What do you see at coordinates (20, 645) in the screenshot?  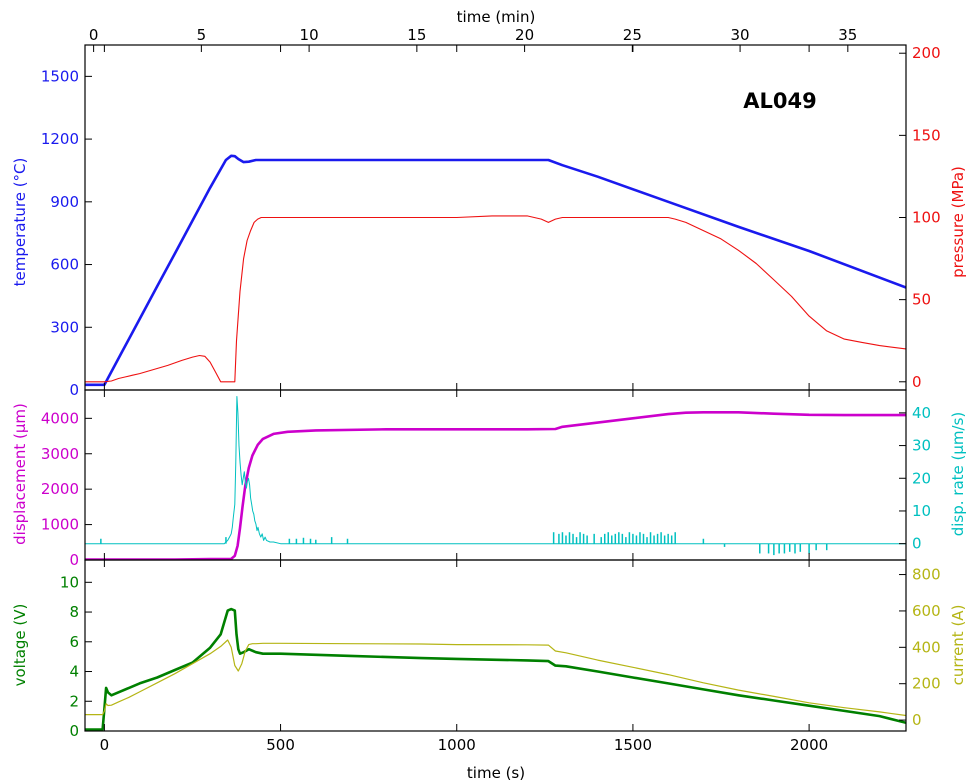 I see `voltage-axis-title: voltage (V)` at bounding box center [20, 645].